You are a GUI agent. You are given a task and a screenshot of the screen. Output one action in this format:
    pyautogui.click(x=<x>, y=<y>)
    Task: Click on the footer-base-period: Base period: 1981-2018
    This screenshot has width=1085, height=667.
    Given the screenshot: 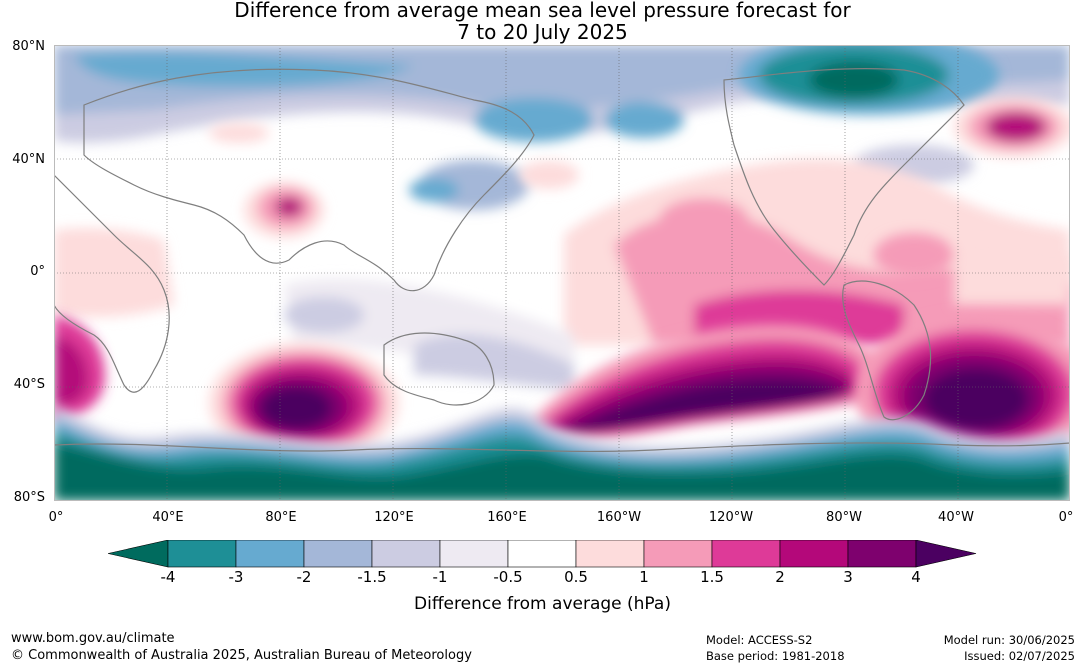 What is the action you would take?
    pyautogui.click(x=775, y=656)
    